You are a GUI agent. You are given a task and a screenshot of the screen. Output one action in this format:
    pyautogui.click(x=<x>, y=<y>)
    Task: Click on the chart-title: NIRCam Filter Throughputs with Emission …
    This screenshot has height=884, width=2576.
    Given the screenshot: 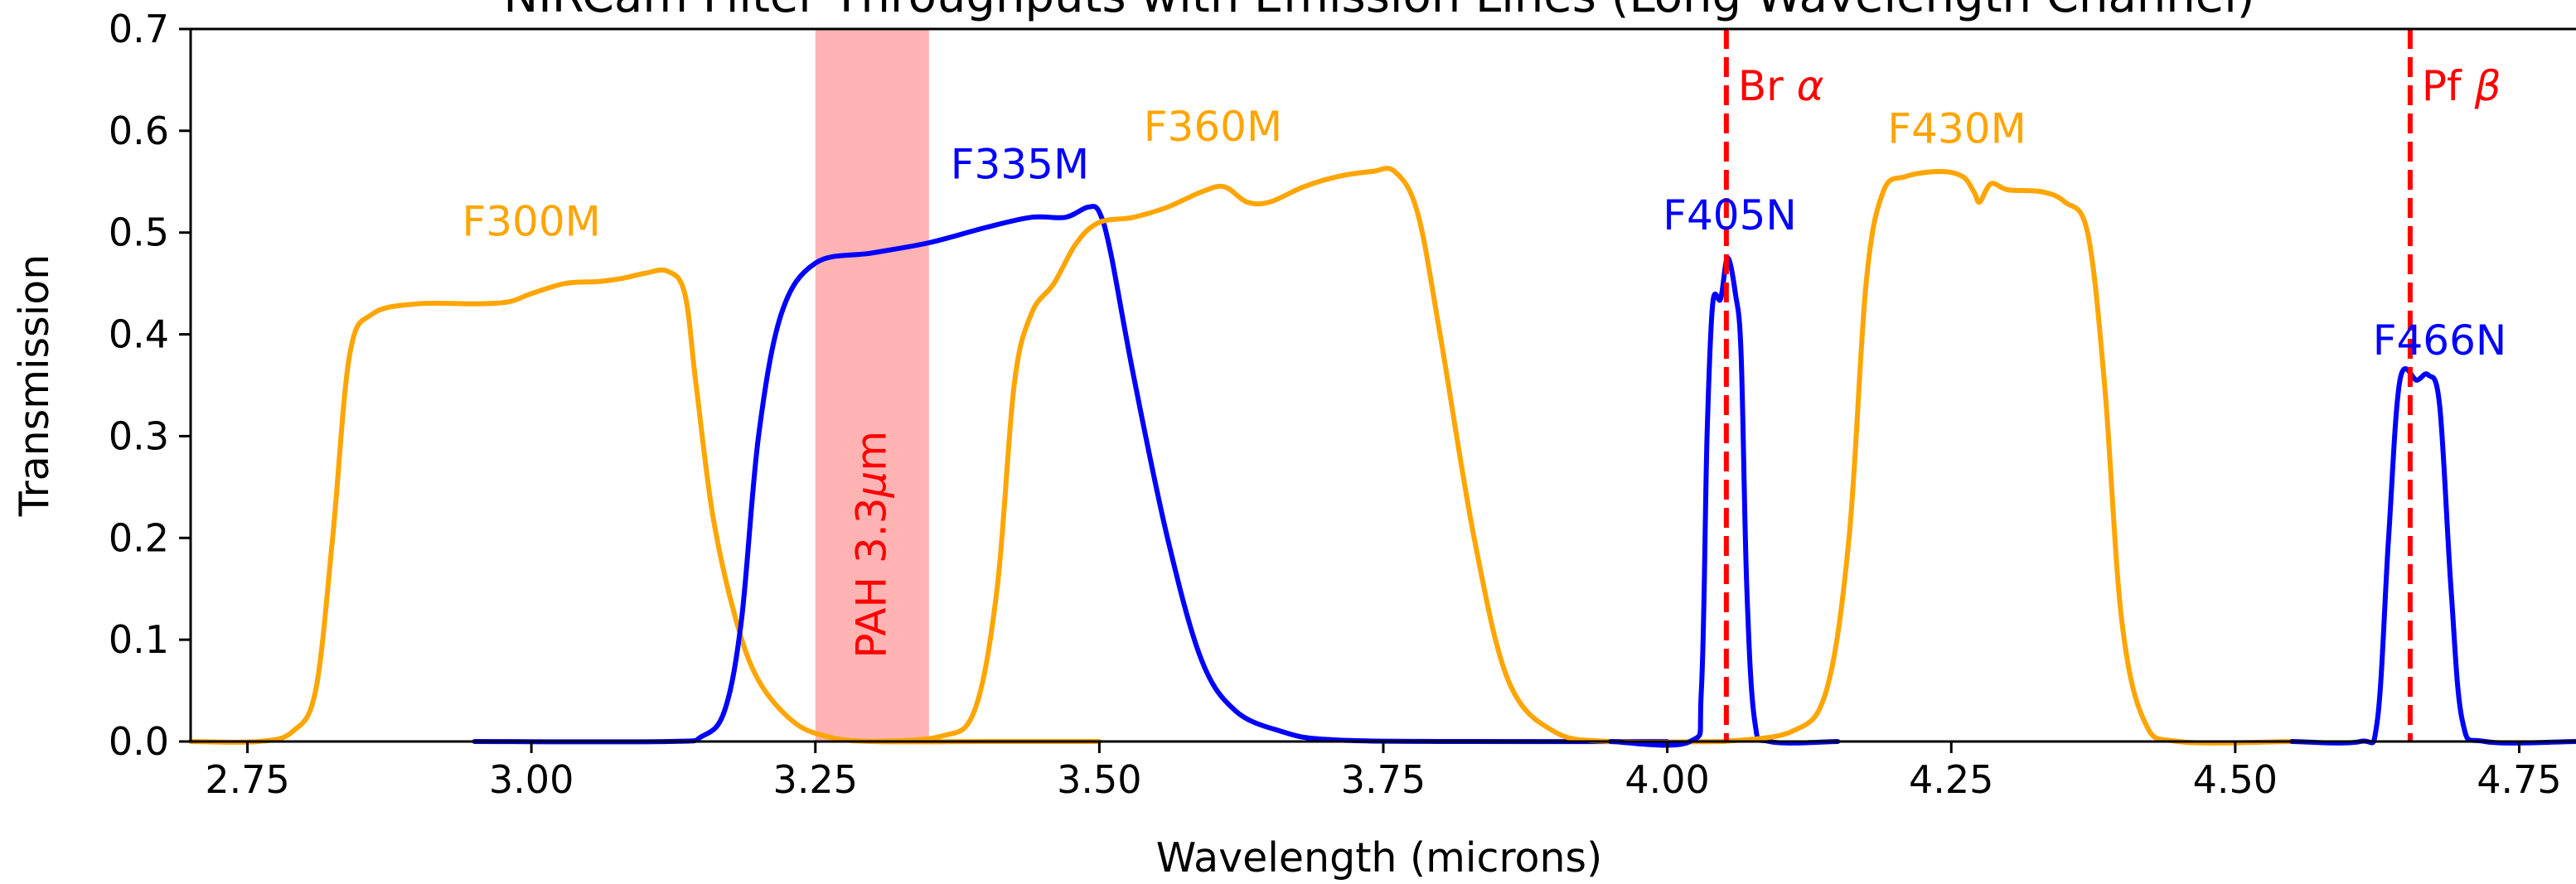 What is the action you would take?
    pyautogui.click(x=1378, y=11)
    